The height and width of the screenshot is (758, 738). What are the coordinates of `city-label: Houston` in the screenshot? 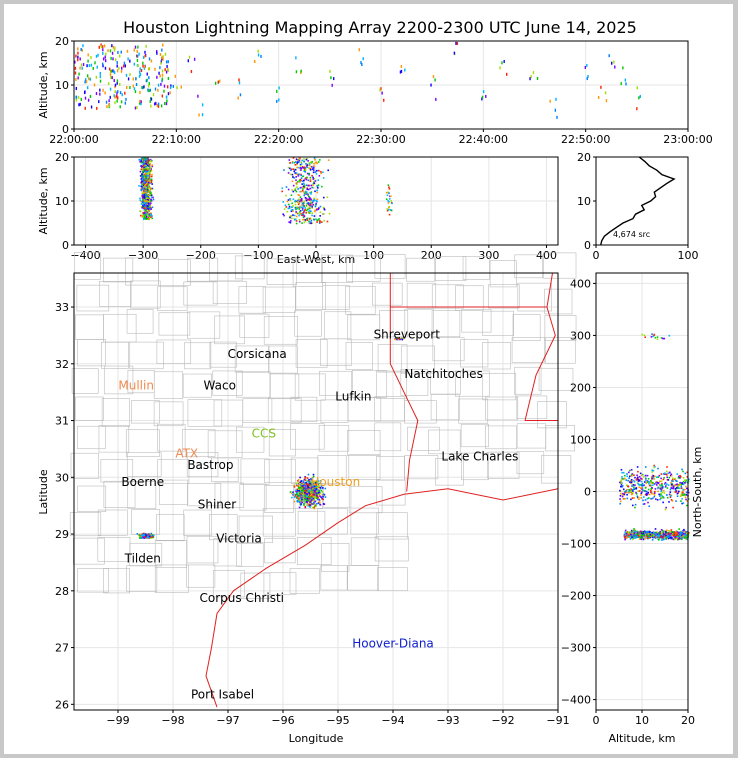 It's located at (335, 482).